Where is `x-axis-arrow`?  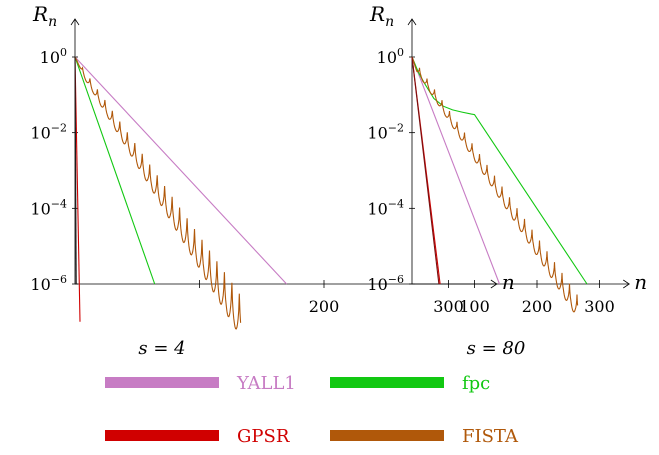
x-axis-arrow is located at coordinates (626, 284).